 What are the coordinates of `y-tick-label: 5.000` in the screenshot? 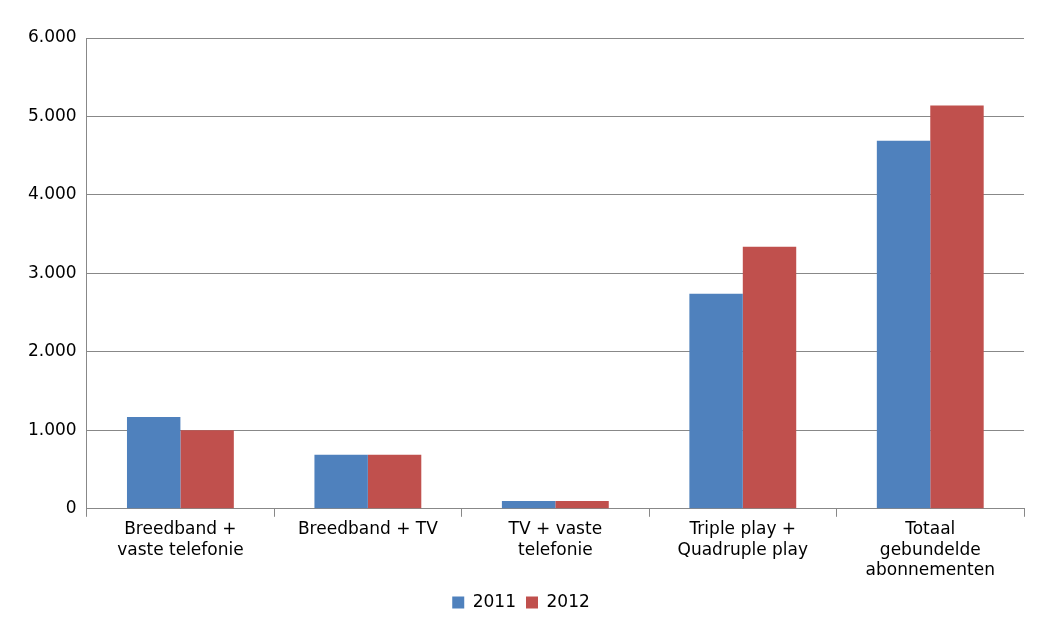 It's located at (52, 114).